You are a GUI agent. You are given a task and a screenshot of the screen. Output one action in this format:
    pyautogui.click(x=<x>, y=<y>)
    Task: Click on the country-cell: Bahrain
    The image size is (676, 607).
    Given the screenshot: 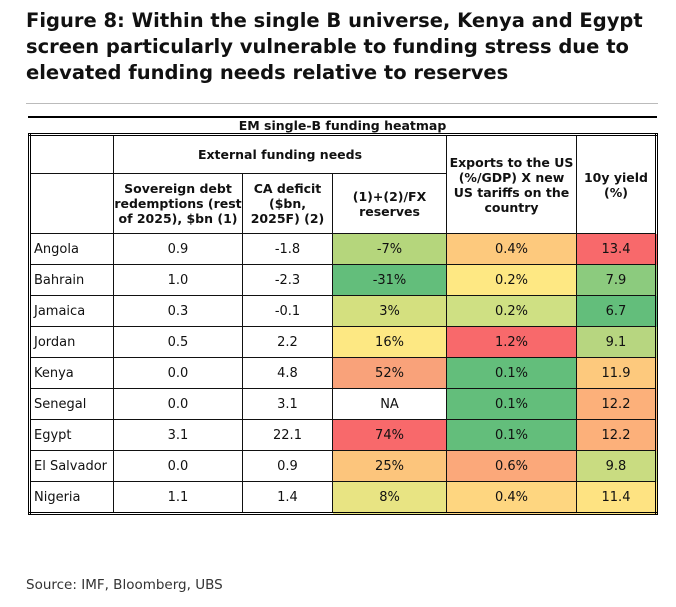 What is the action you would take?
    pyautogui.click(x=71, y=280)
    